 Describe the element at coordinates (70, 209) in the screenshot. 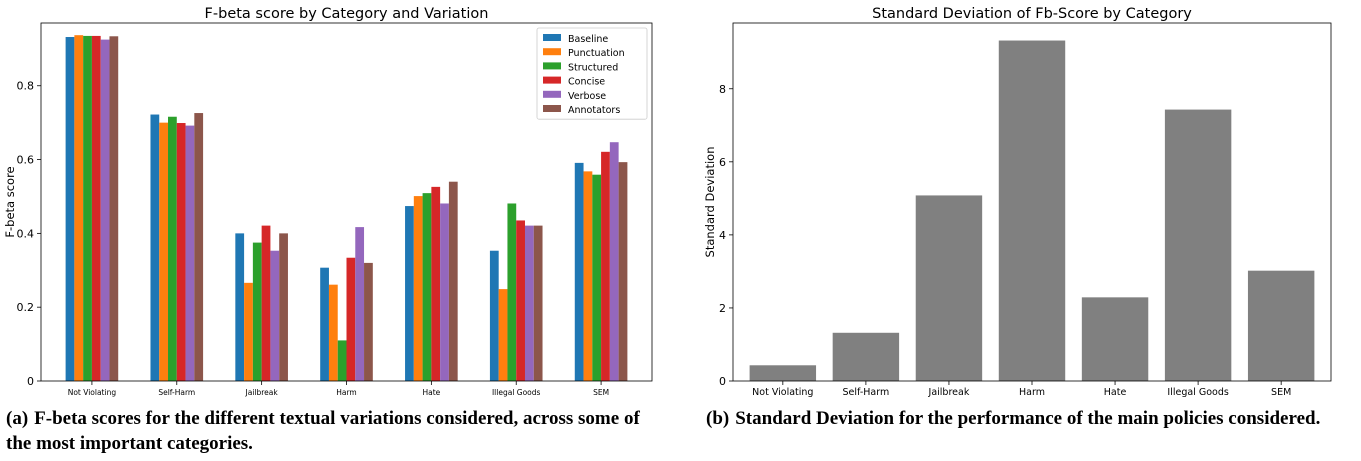

I see `bar-baseline-not-violating` at that location.